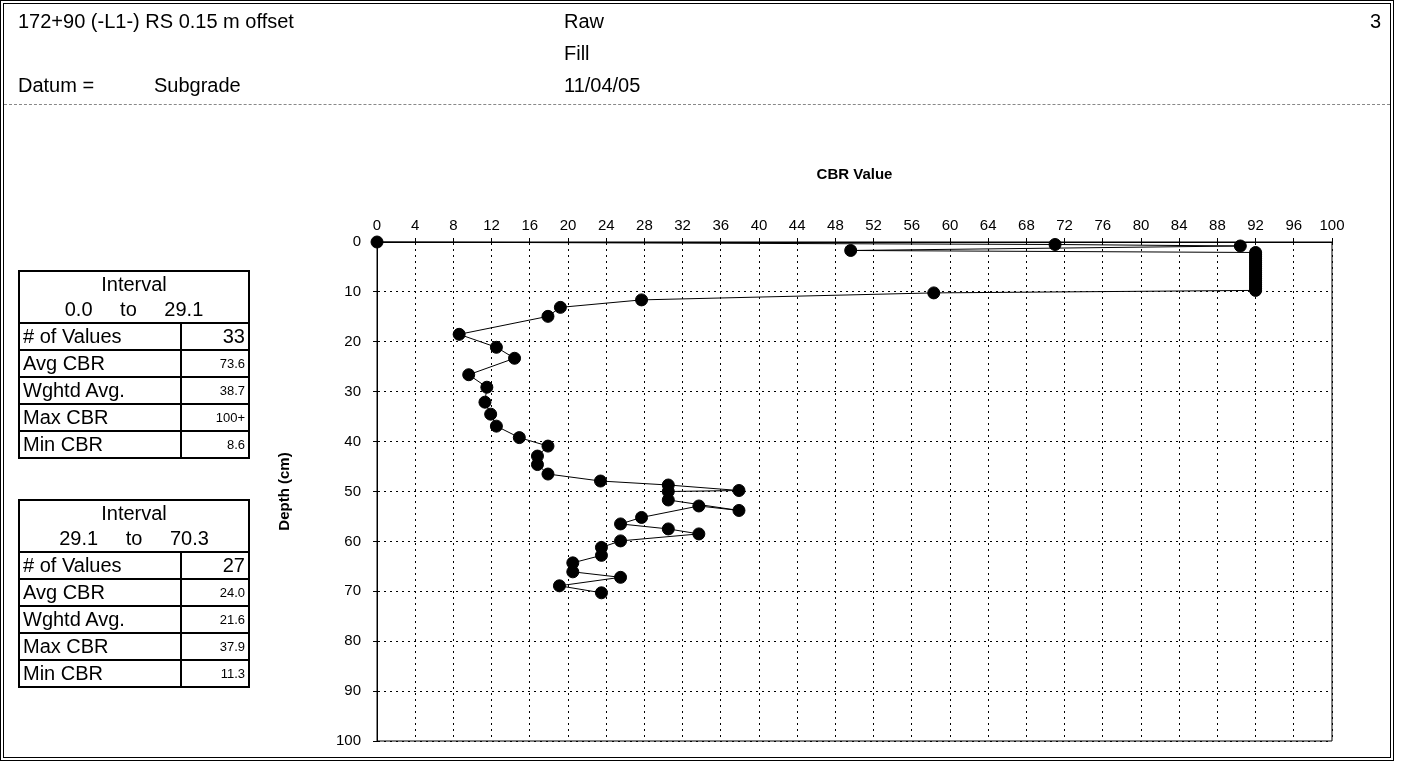 This screenshot has width=1402, height=769. What do you see at coordinates (584, 21) in the screenshot?
I see `text: Raw` at bounding box center [584, 21].